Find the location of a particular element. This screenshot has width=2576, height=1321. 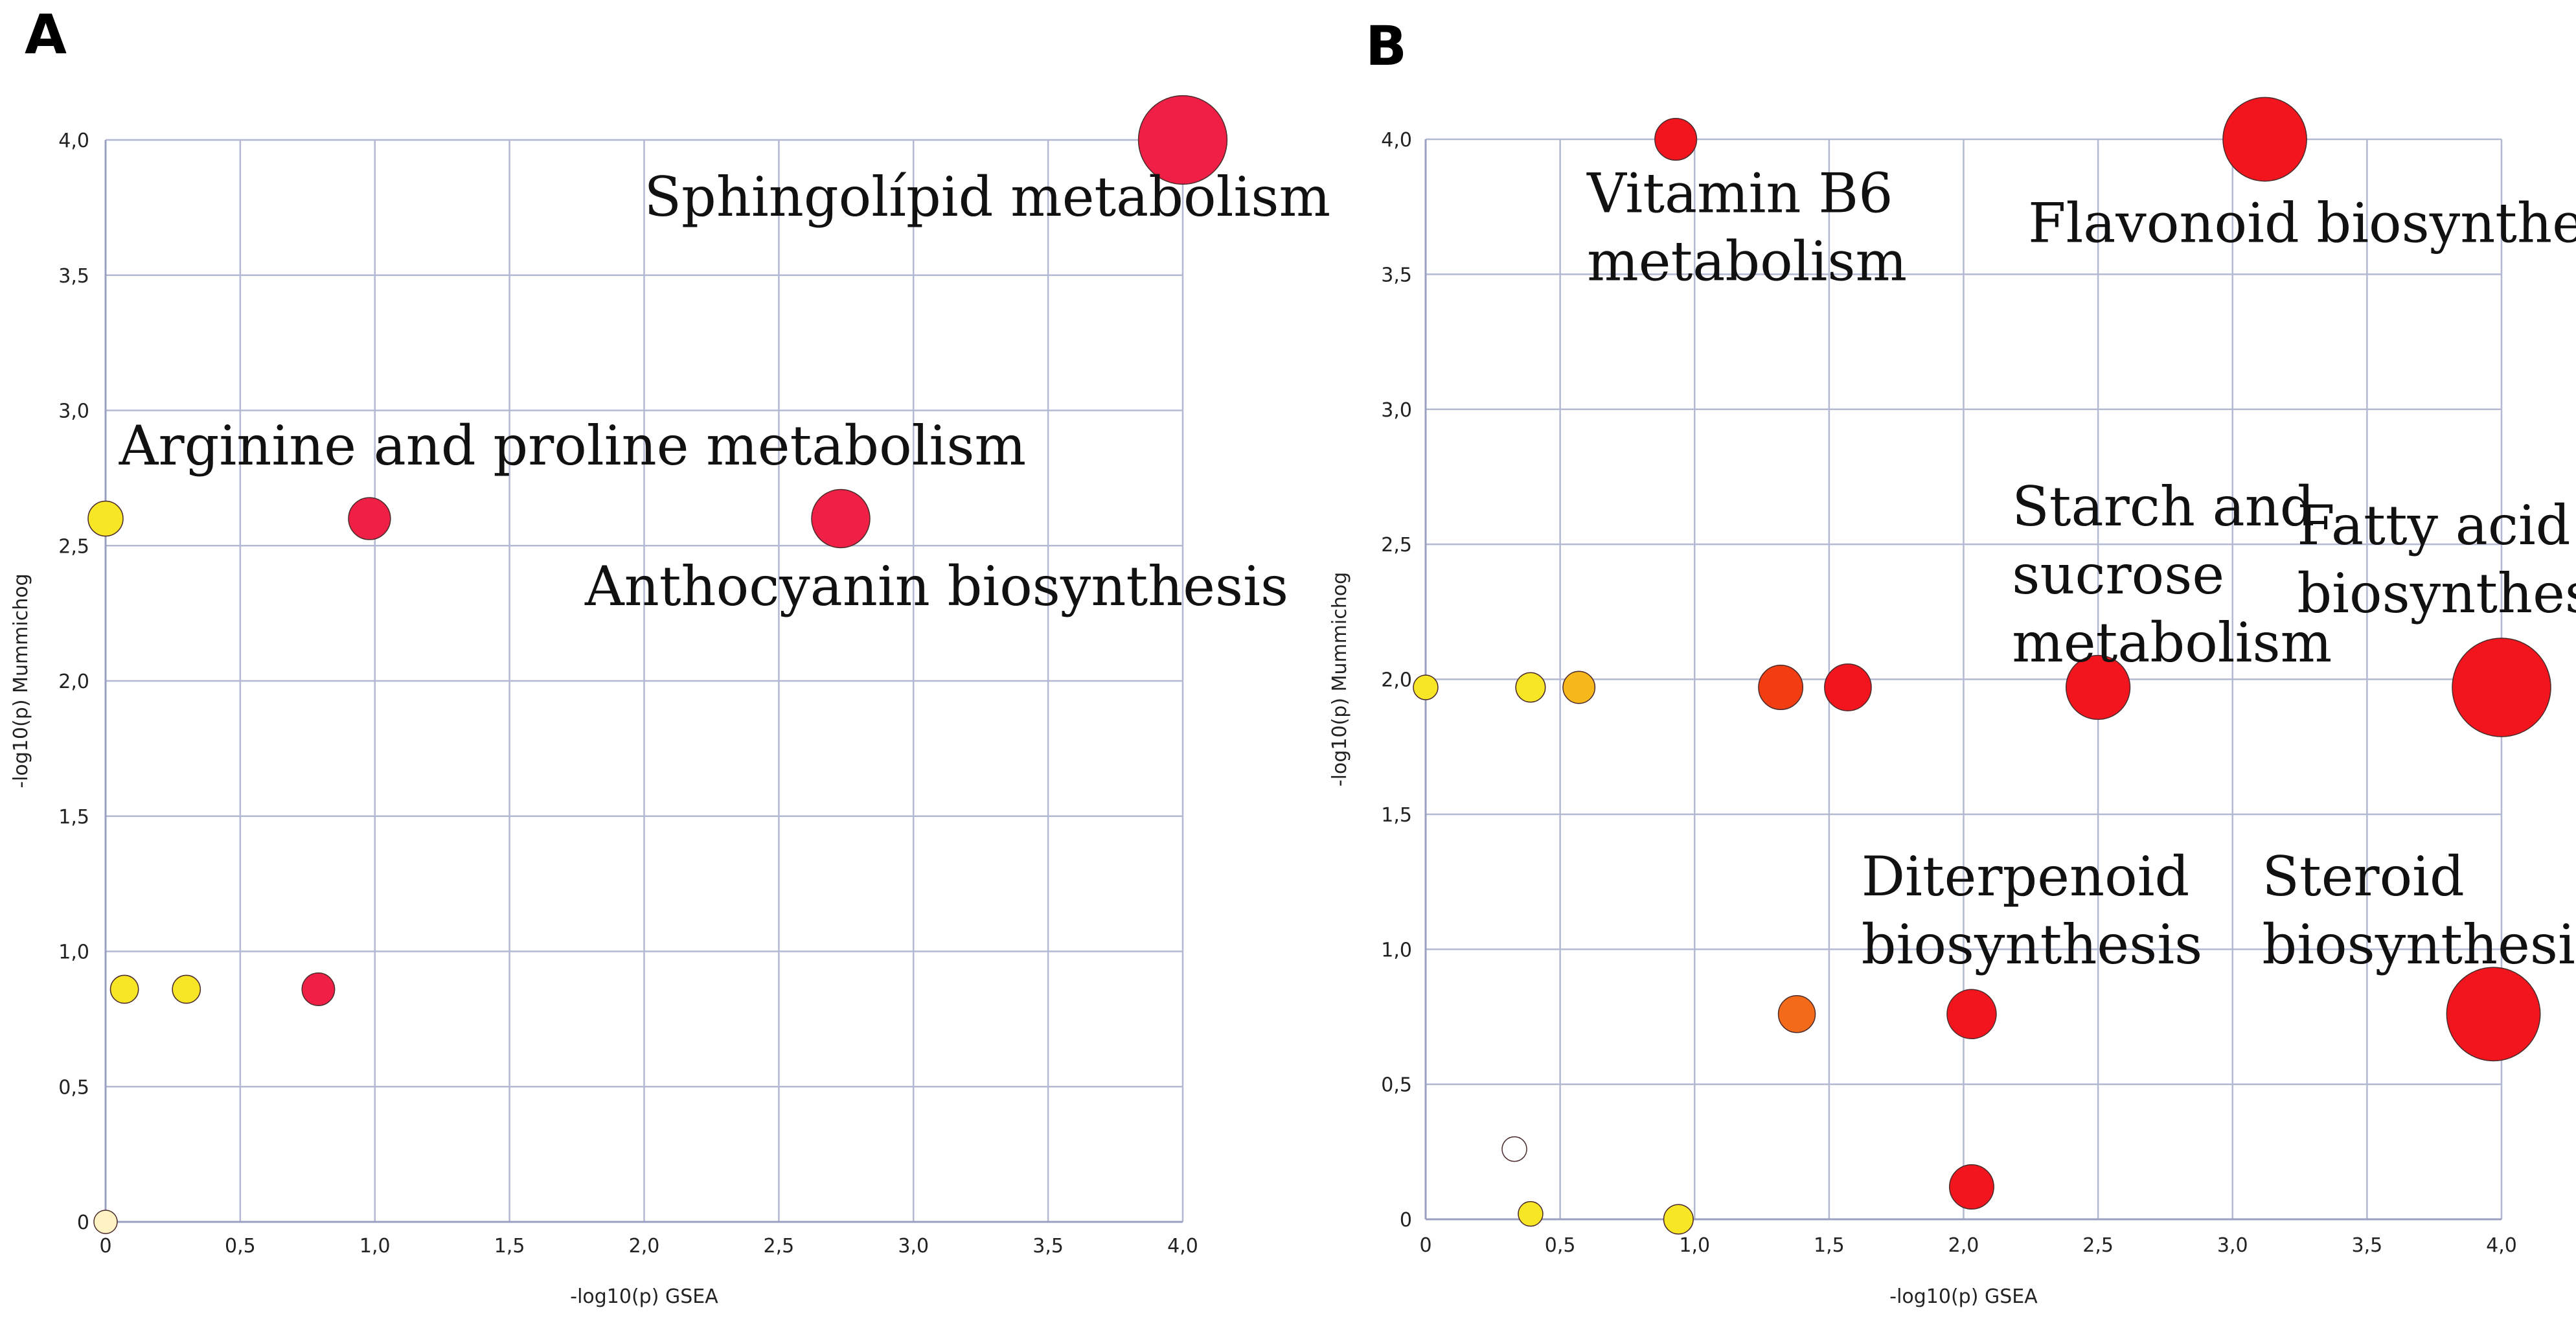

annotation-line: Arginine and proline metabolism is located at coordinates (573, 445).